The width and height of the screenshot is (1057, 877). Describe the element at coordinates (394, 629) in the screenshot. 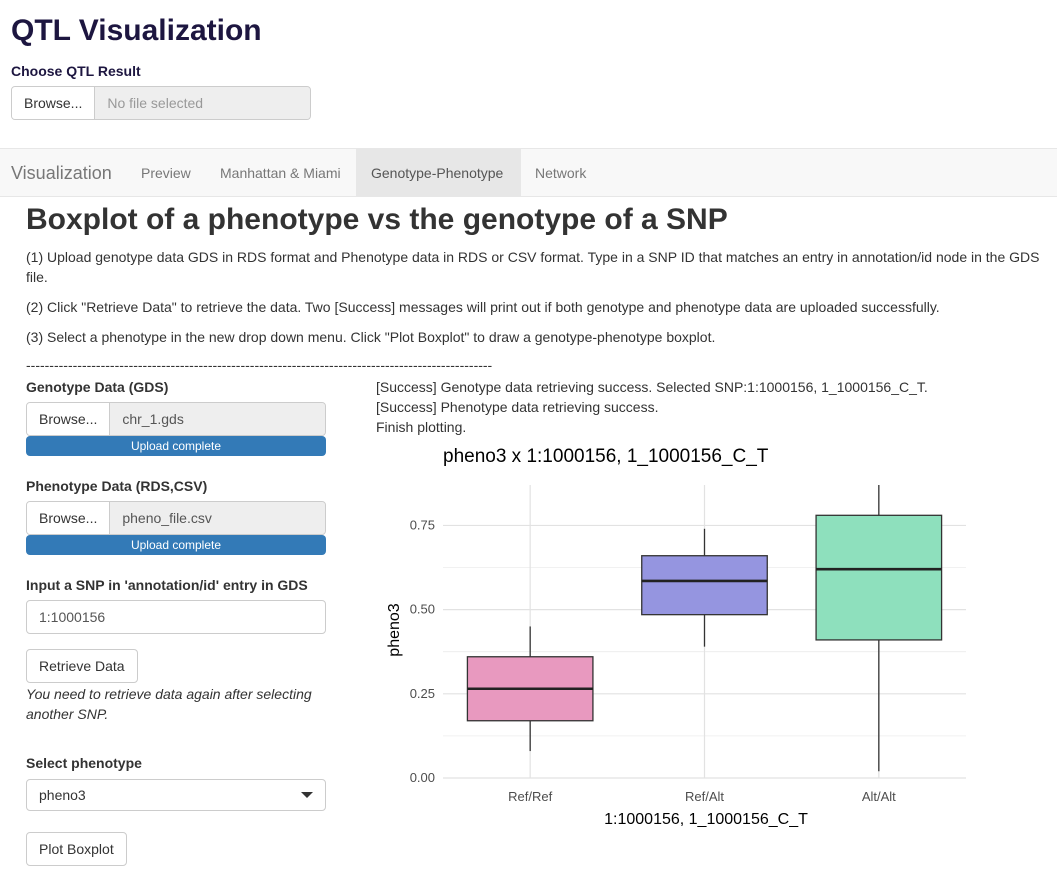

I see `y-axis-label: pheno3` at that location.